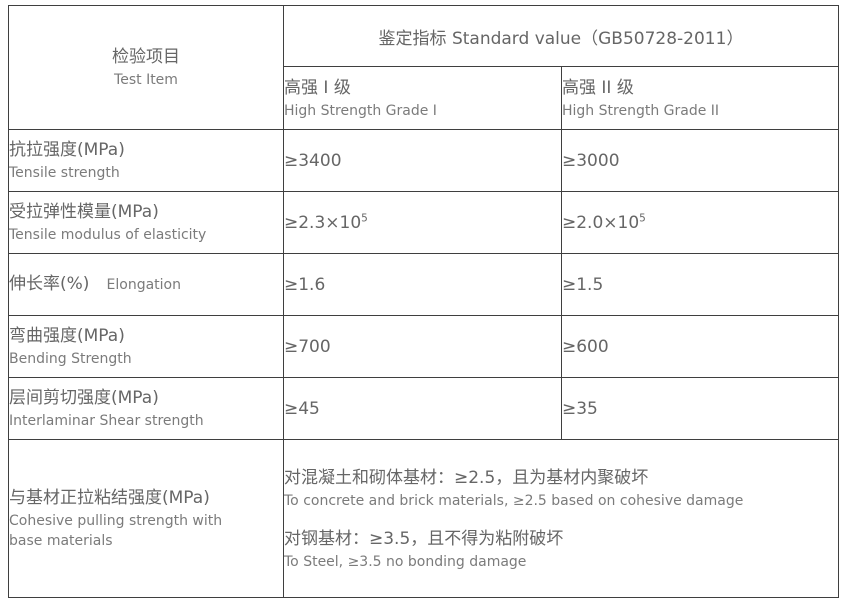  I want to click on header-grade-2-cell: 高强 II 级 High Strength Grade II, so click(700, 98).